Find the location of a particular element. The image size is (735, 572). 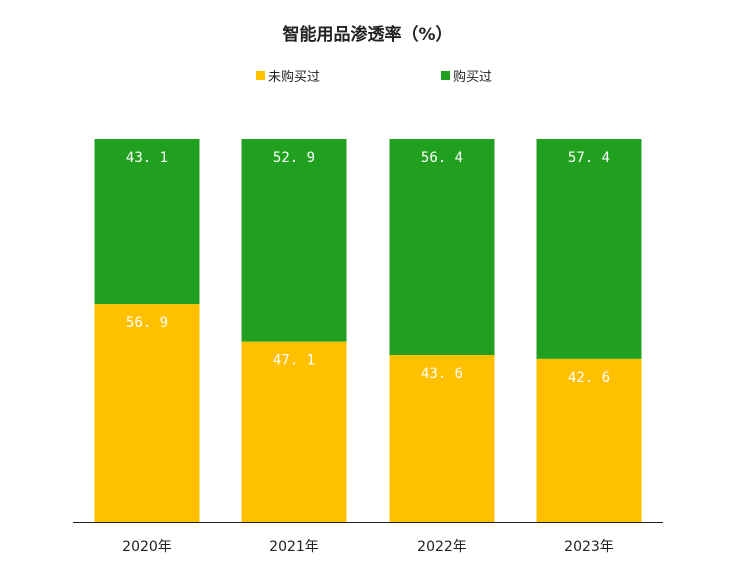

legend-item-bought: 购买过 is located at coordinates (466, 75).